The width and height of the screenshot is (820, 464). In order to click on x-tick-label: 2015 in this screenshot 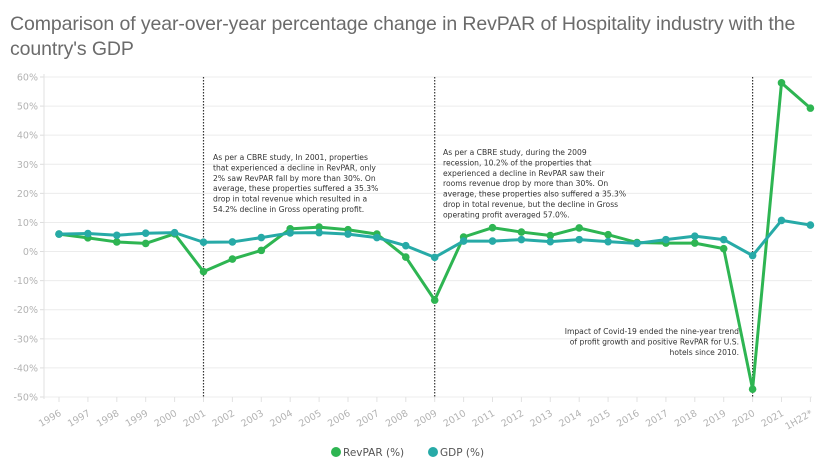, I will do `click(599, 419)`.